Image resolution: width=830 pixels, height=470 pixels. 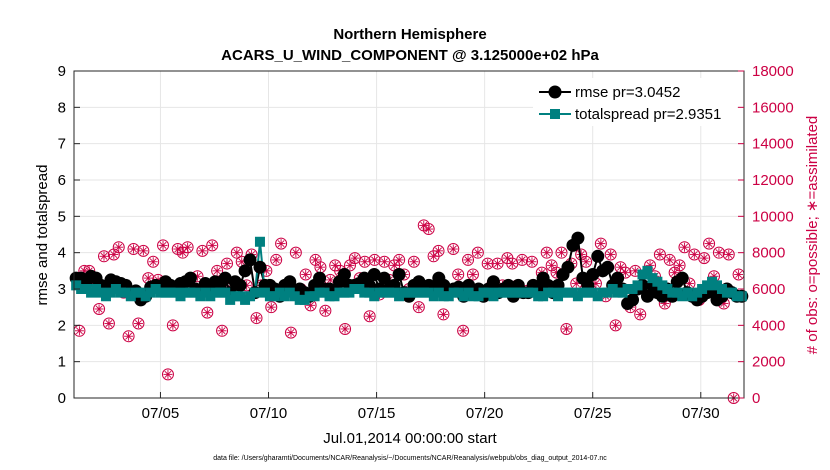 I want to click on y-tick-label-left: 4, so click(x=62, y=253).